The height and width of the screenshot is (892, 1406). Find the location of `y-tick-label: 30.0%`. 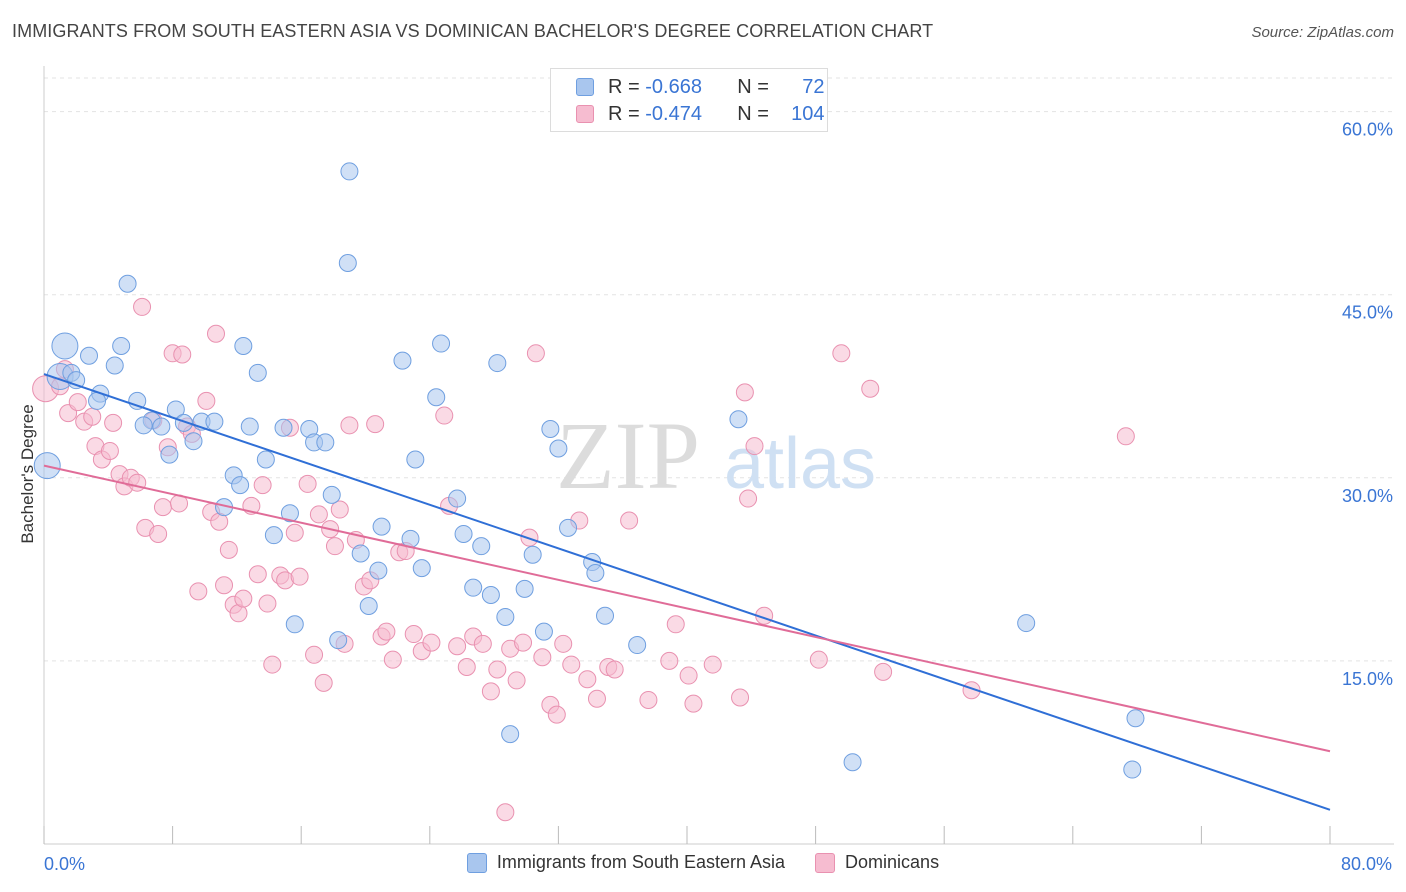

y-tick-label: 30.0% is located at coordinates (1367, 496).